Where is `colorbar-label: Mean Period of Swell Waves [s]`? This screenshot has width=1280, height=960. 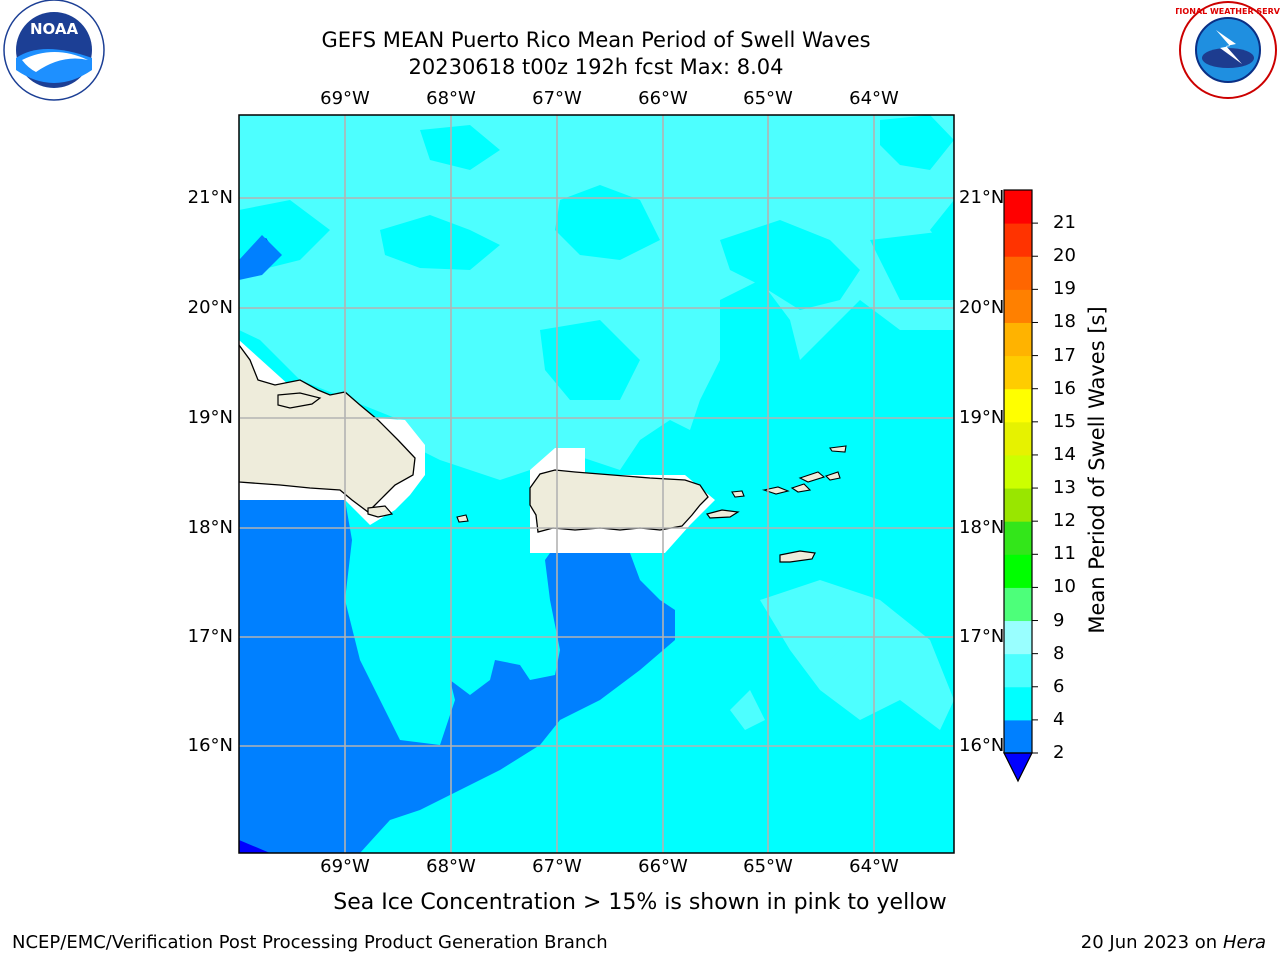
colorbar-label: Mean Period of Swell Waves [s] is located at coordinates (1097, 470).